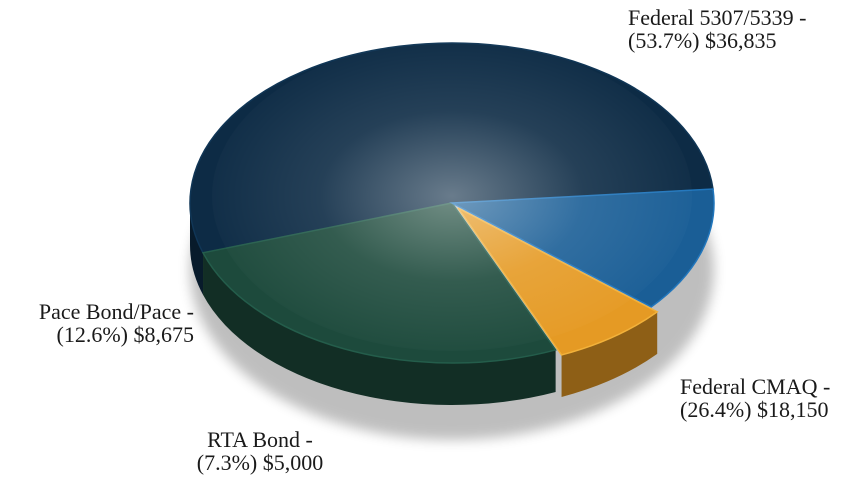 The width and height of the screenshot is (862, 478). Describe the element at coordinates (609, 354) in the screenshot. I see `pie-slice-side-rta-bond` at that location.